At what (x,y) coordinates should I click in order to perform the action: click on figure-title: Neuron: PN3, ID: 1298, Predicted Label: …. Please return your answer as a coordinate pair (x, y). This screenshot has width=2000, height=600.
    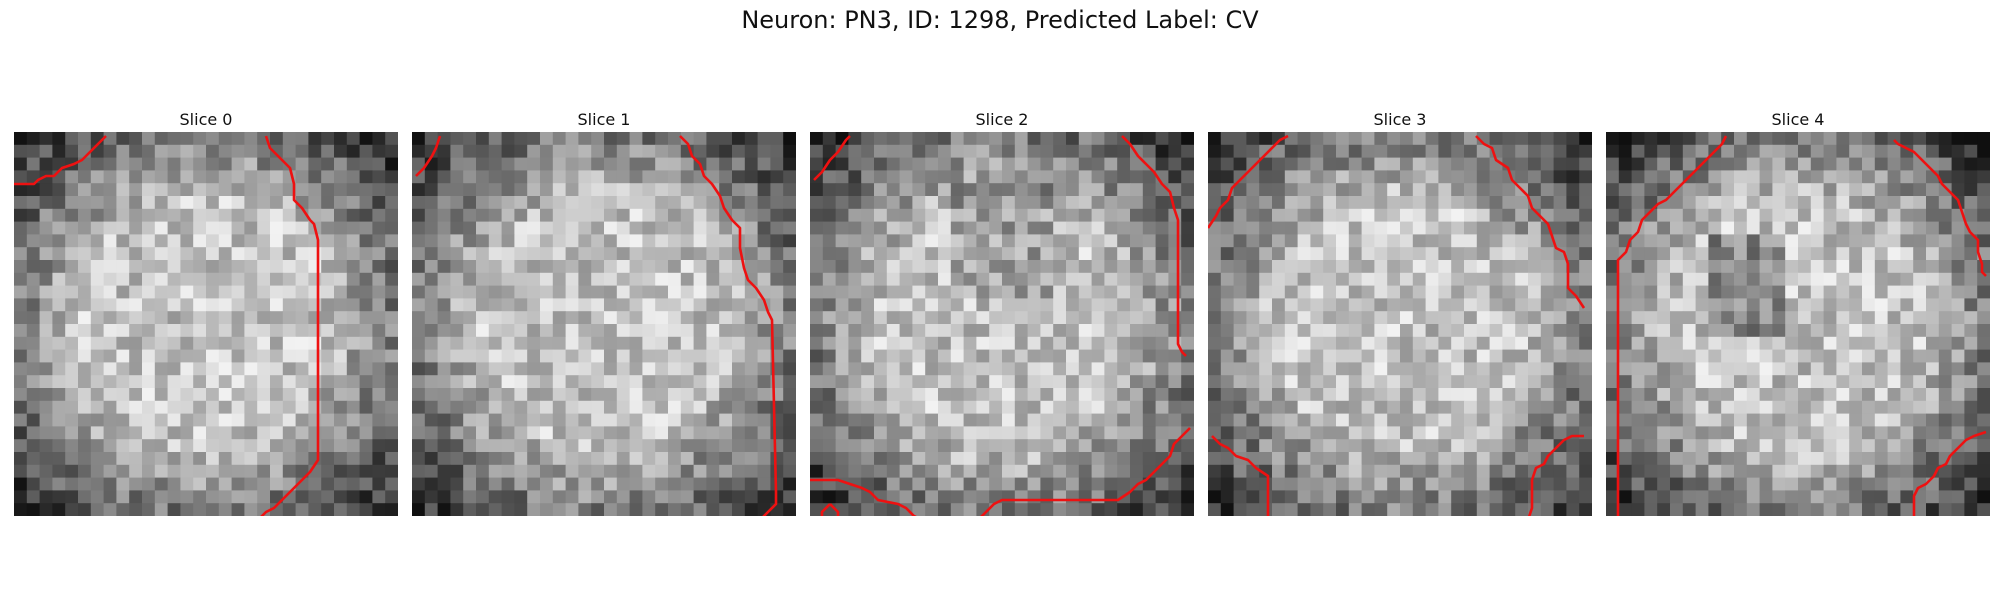
    Looking at the image, I should click on (1000, 20).